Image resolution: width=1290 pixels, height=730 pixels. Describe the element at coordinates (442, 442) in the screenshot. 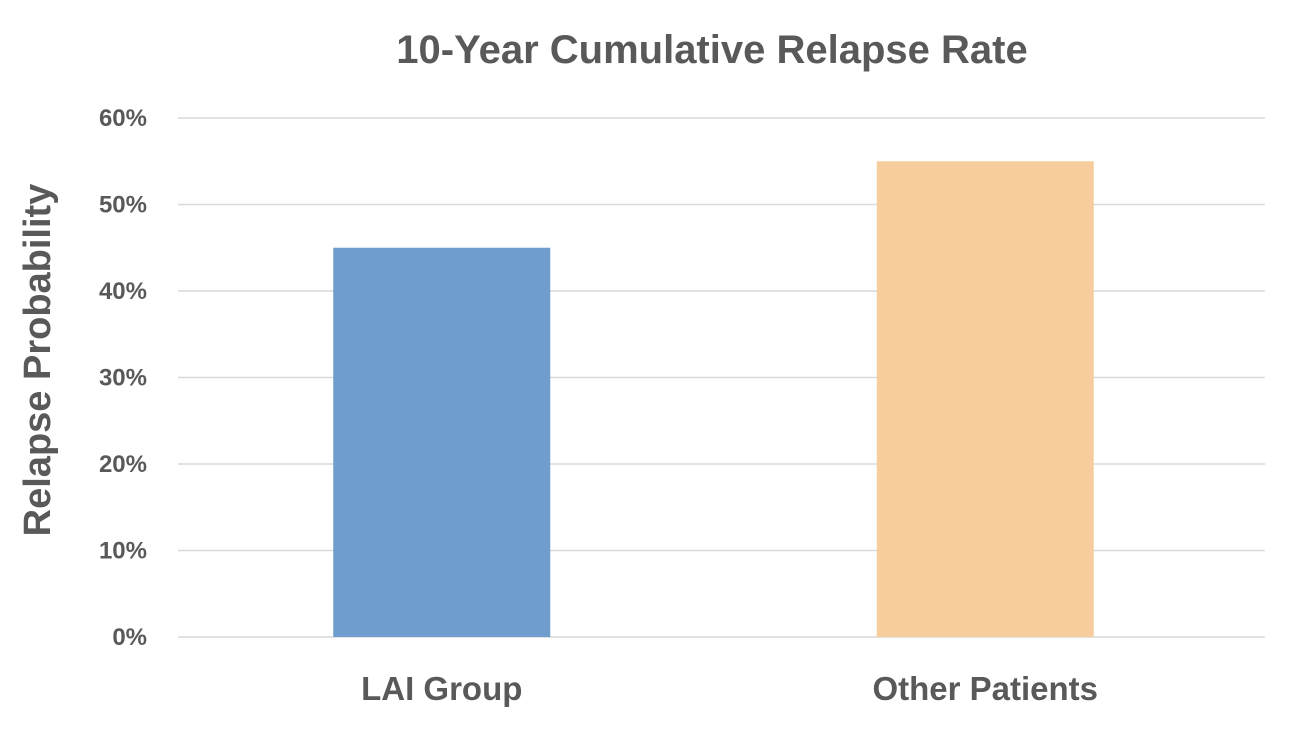

I see `bar-lai-group` at that location.